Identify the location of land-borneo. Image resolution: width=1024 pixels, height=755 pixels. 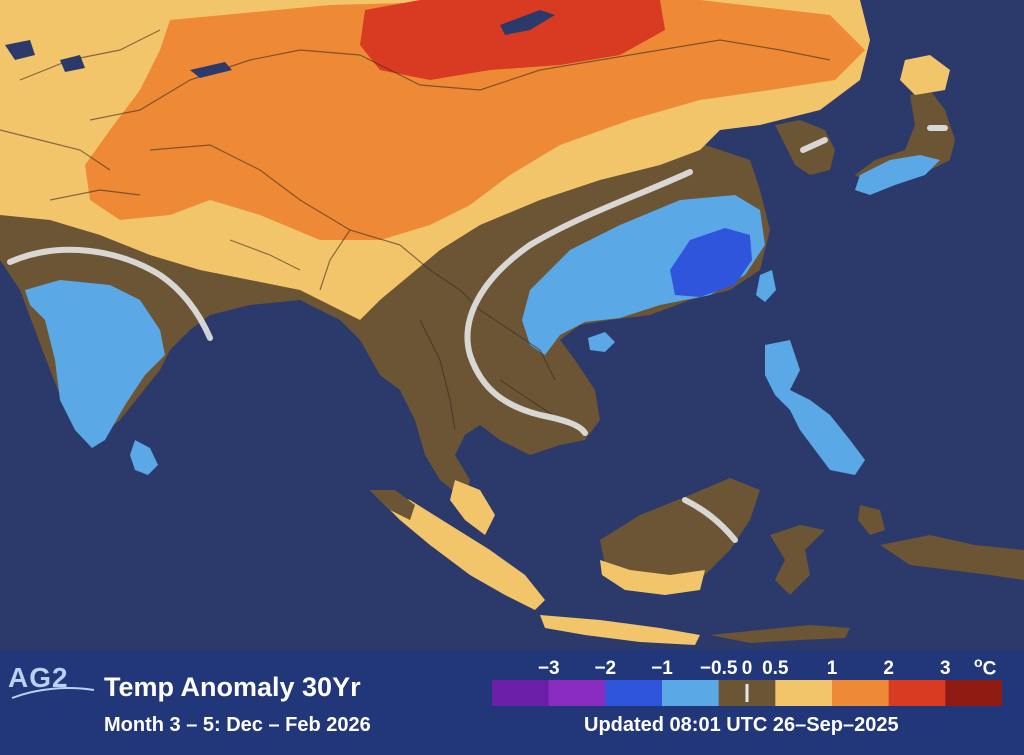
(680, 531).